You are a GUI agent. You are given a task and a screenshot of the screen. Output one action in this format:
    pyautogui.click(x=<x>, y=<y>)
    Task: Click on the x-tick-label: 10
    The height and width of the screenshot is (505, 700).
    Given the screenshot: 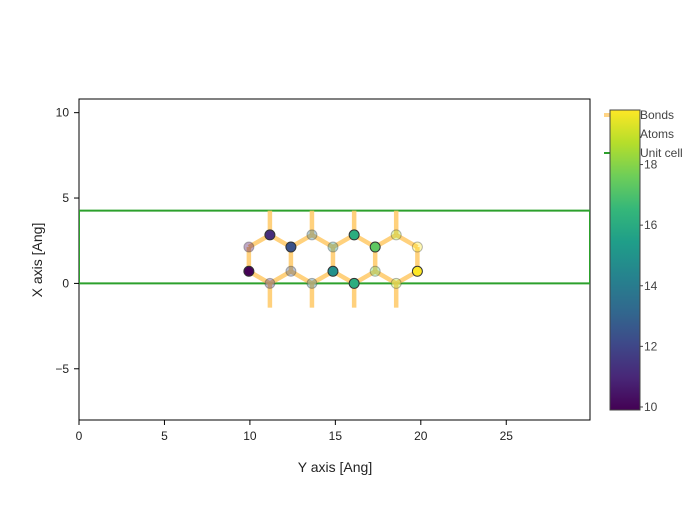 What is the action you would take?
    pyautogui.click(x=250, y=436)
    